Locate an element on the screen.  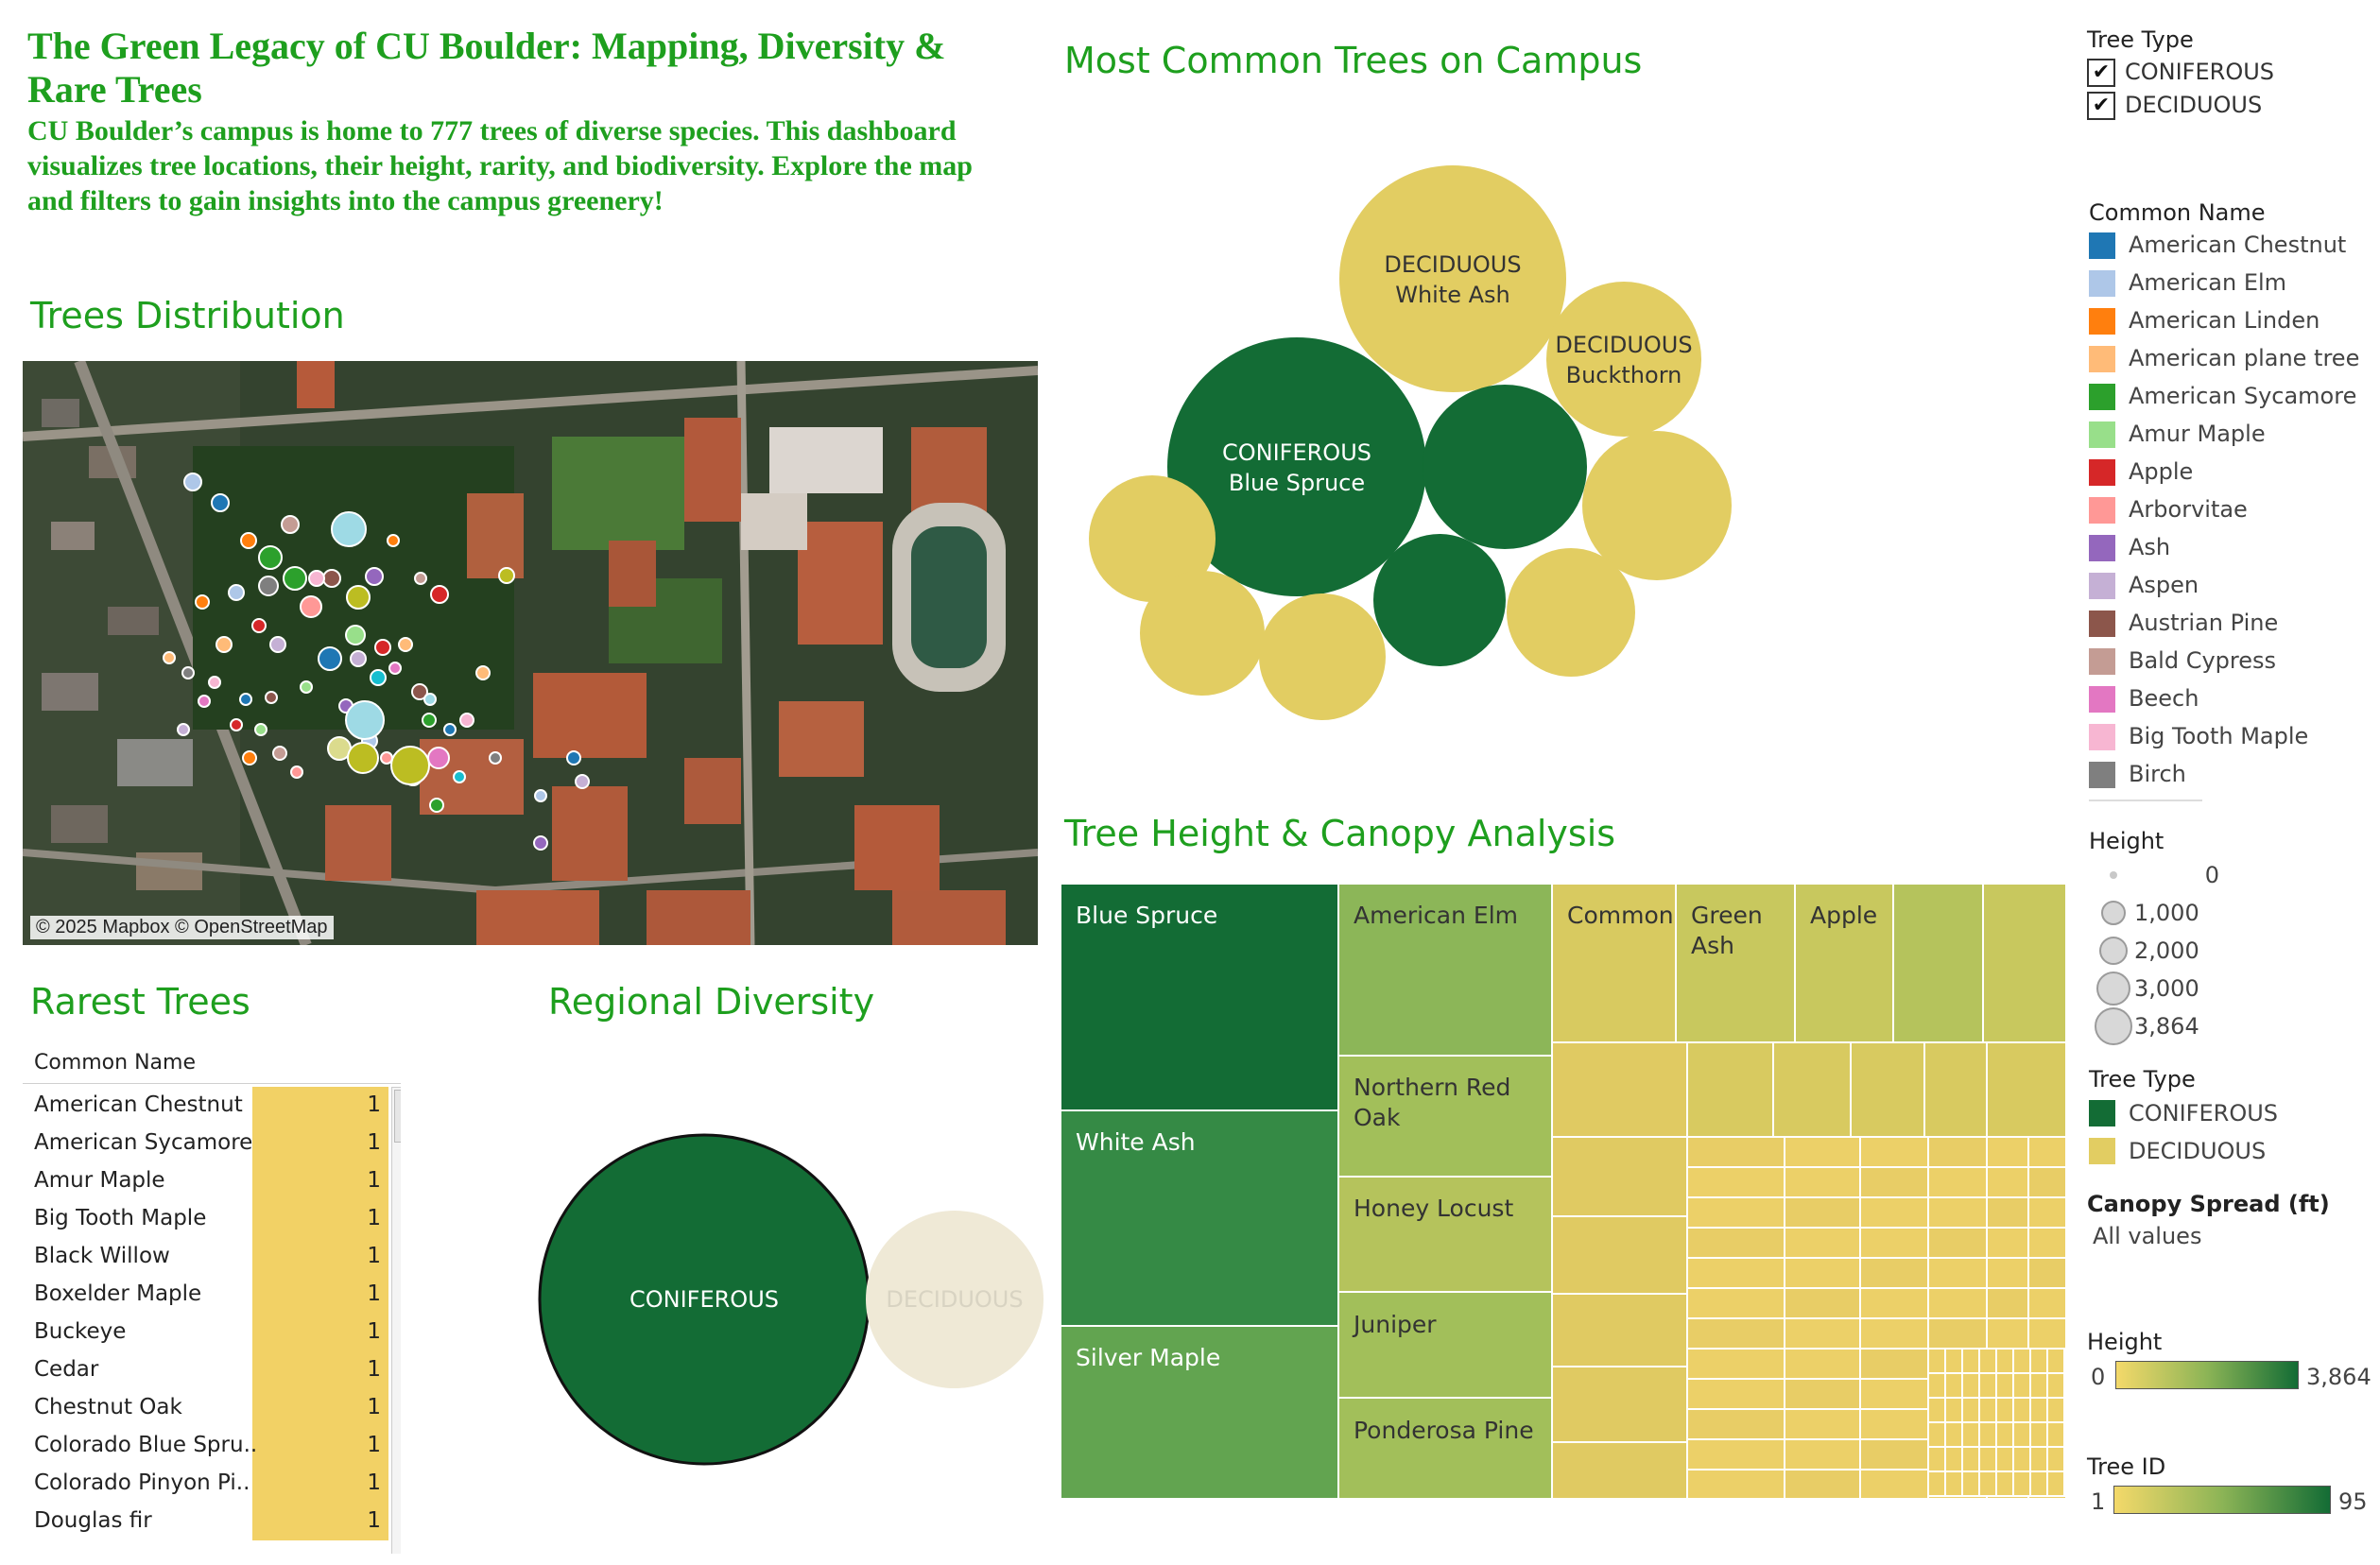
rare-table-header: Common Name is located at coordinates (115, 1063).